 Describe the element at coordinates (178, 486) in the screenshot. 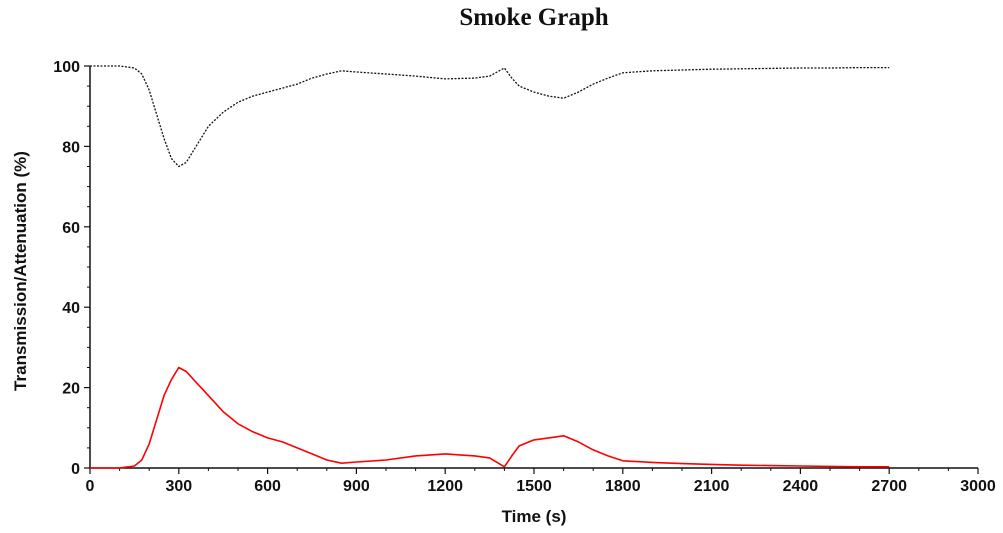

I see `x-tick-label: 300` at that location.